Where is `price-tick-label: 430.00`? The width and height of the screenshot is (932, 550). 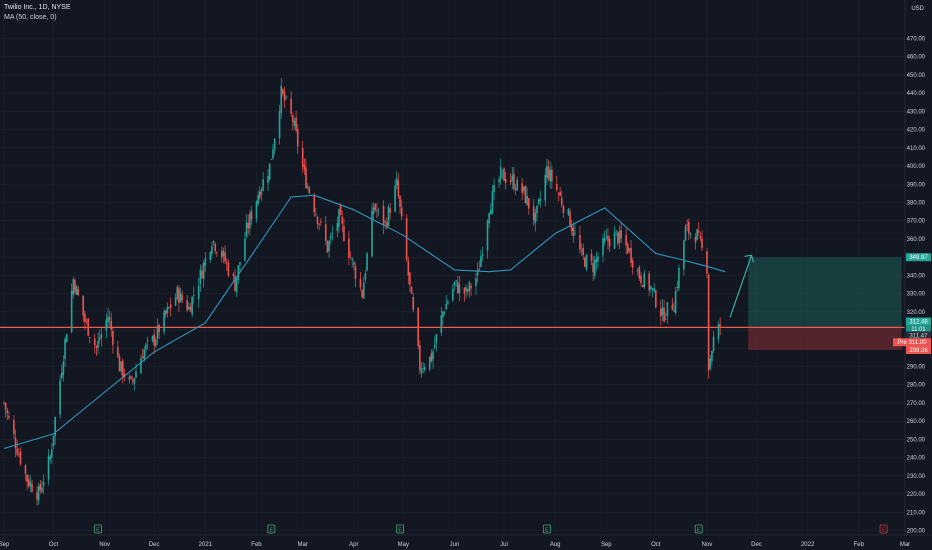 price-tick-label: 430.00 is located at coordinates (916, 112).